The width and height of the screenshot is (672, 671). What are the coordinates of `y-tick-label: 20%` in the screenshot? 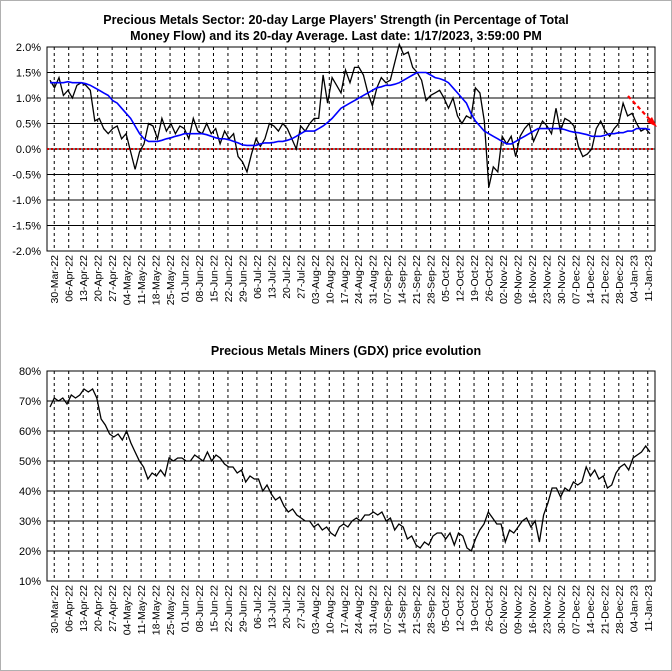 It's located at (30, 552).